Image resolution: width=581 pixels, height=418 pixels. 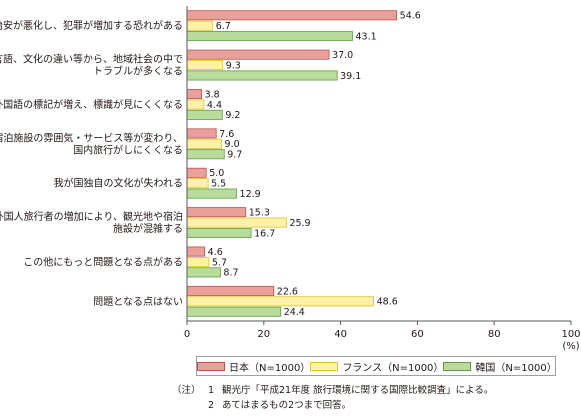 What do you see at coordinates (342, 55) in the screenshot?
I see `bar-value-label: 37.0` at bounding box center [342, 55].